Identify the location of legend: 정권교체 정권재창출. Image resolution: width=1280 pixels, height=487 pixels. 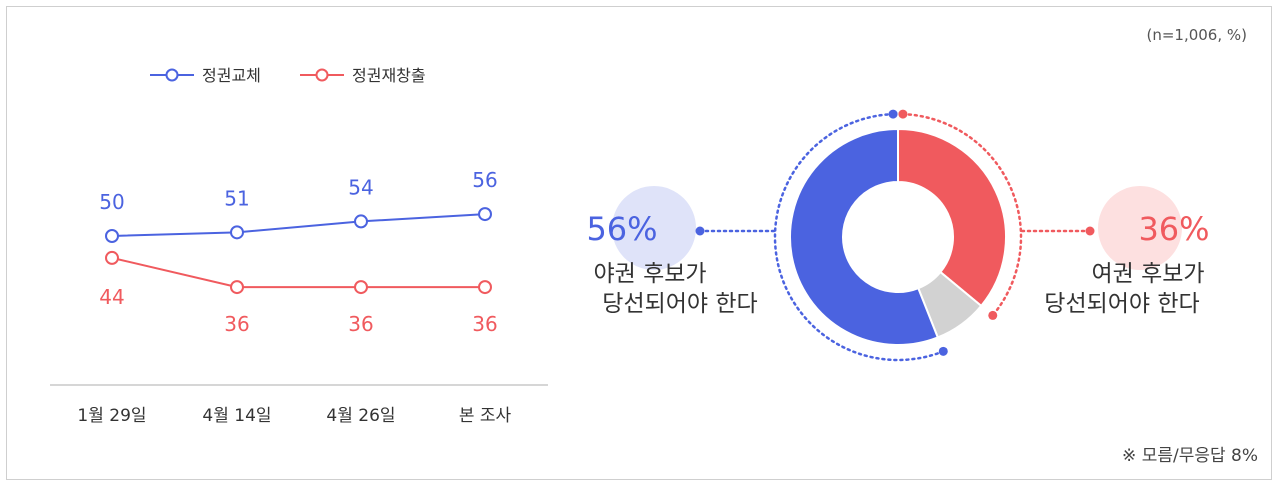
(288, 75).